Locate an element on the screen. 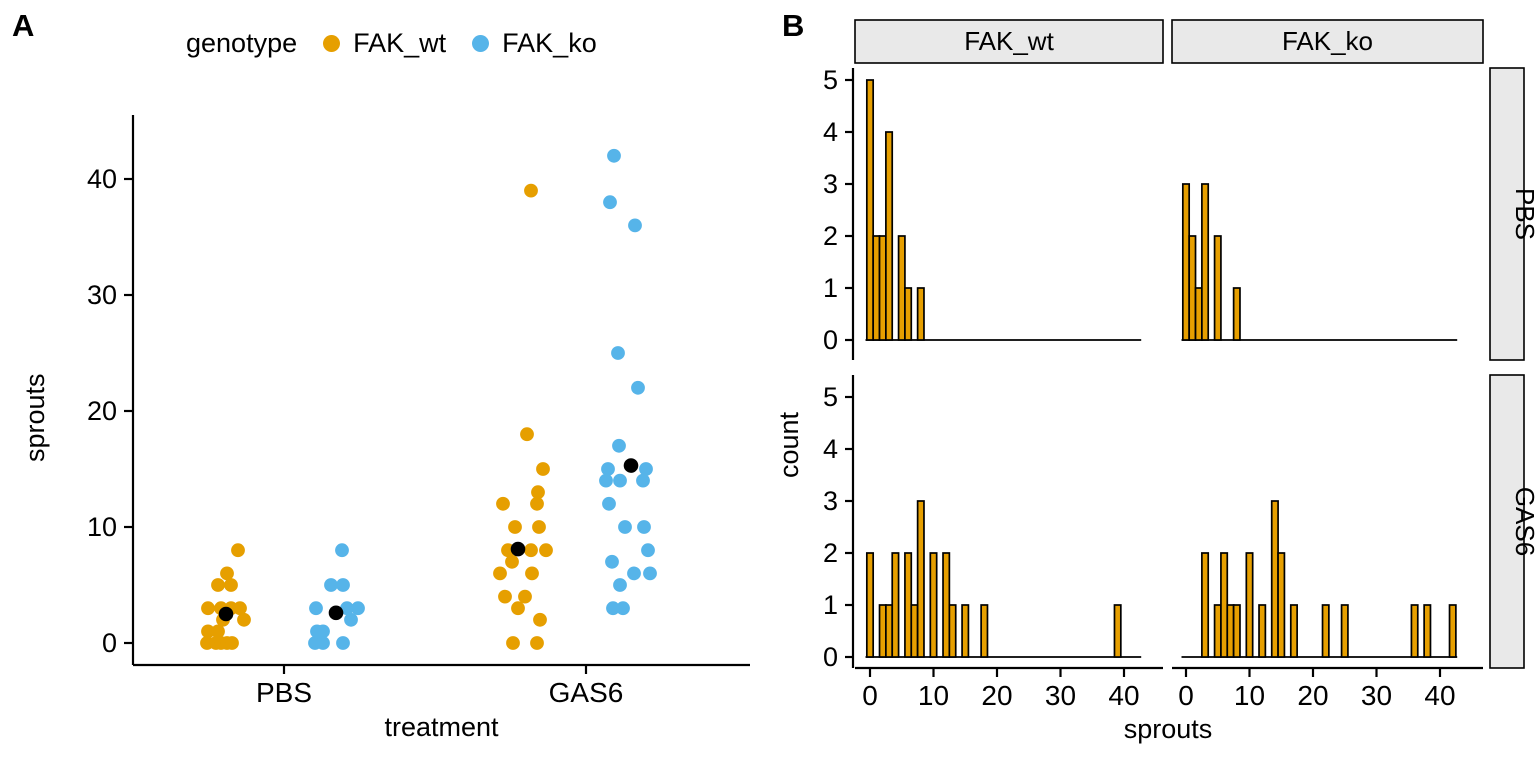 This screenshot has width=1536, height=768. legend-item-fak-wt: FAK_wt is located at coordinates (384, 43).